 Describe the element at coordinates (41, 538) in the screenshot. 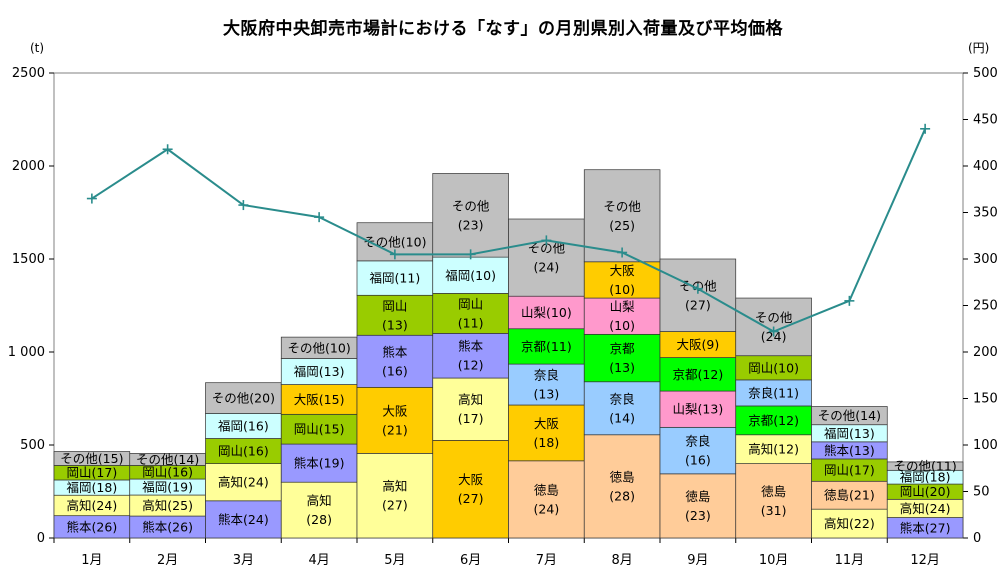

I see `y-left-tick-label: 0` at that location.